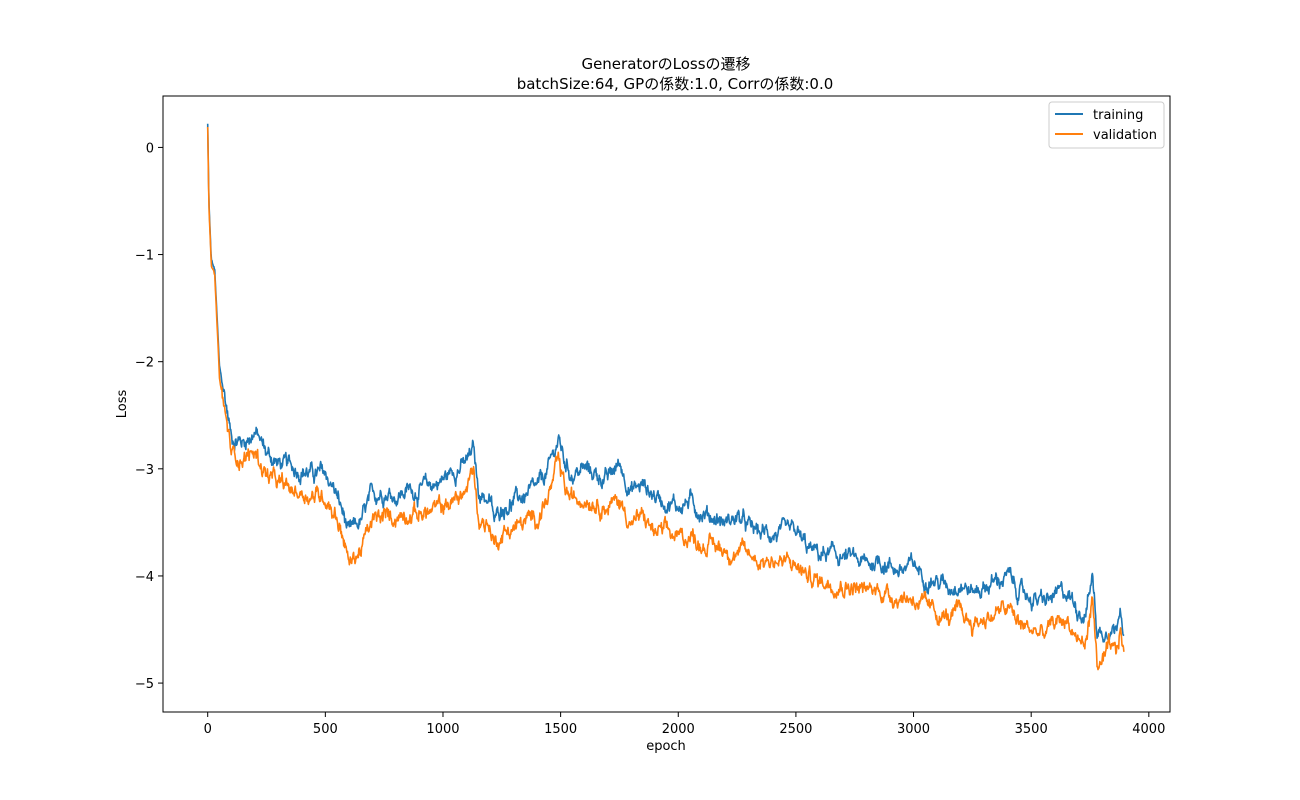 The width and height of the screenshot is (1300, 800). Describe the element at coordinates (1118, 115) in the screenshot. I see `legend-label-training: training` at that location.